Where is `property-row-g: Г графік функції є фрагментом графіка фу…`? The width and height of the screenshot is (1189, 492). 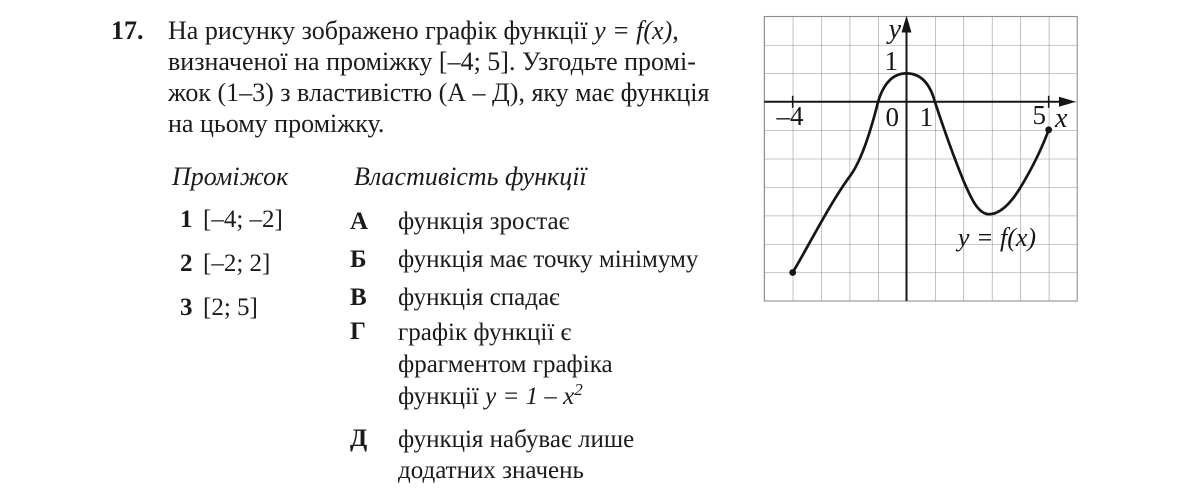 property-row-g: Г графік функції є фрагментом графіка фу… is located at coordinates (550, 366).